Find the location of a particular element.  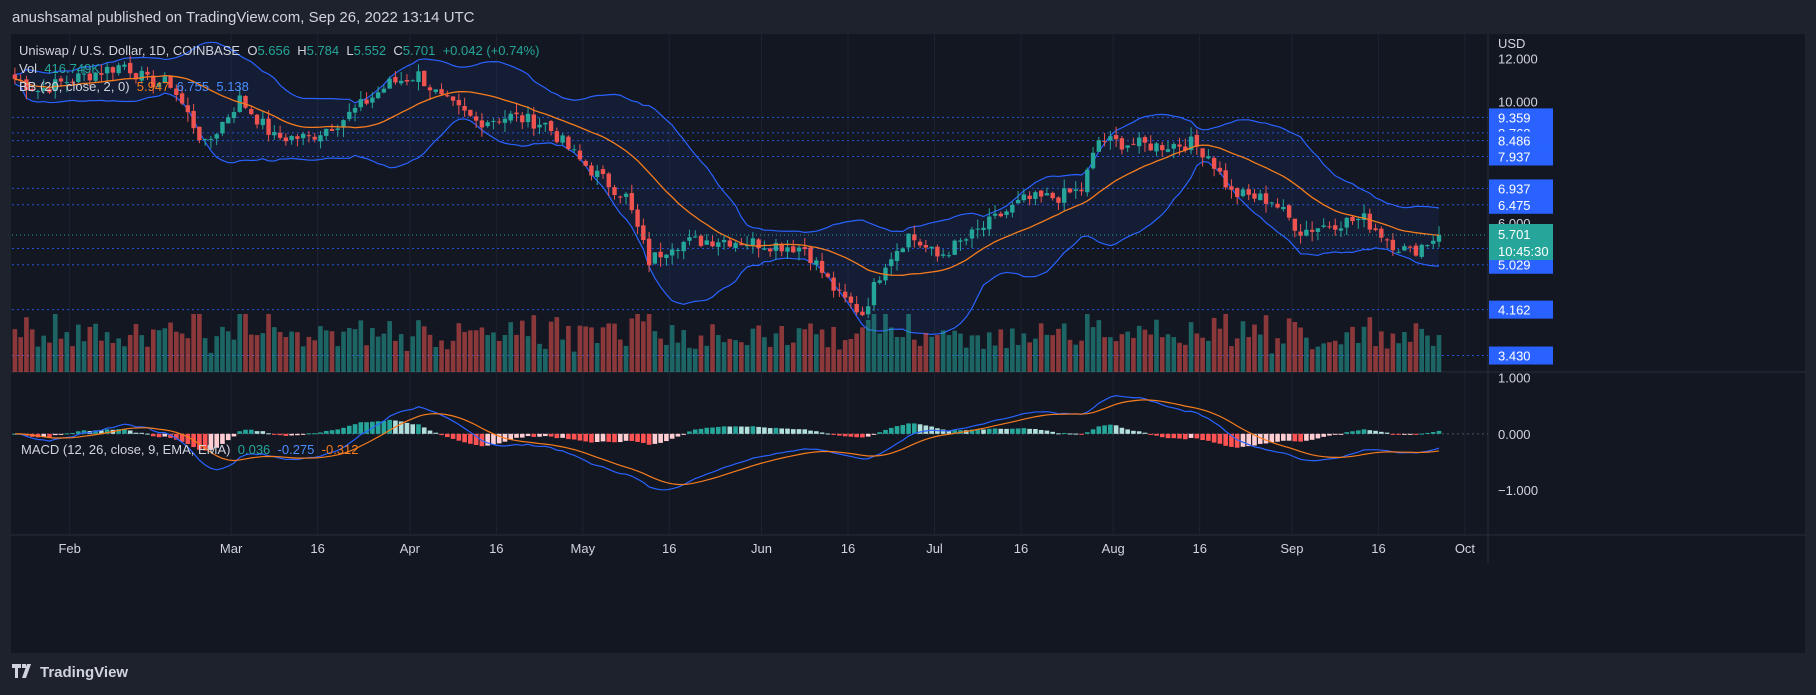

tradingview-brand: TradingView is located at coordinates (70, 673).